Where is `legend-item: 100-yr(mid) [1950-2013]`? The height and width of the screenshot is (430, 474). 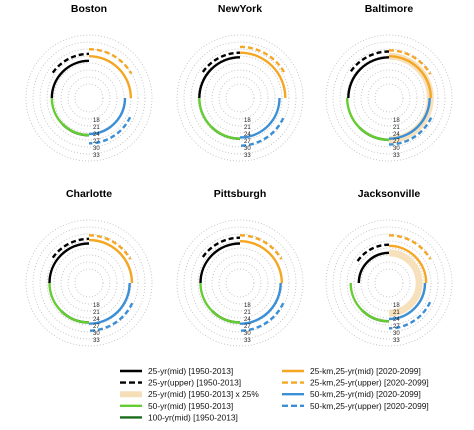 legend-item: 100-yr(mid) [1950-2013] is located at coordinates (179, 417).